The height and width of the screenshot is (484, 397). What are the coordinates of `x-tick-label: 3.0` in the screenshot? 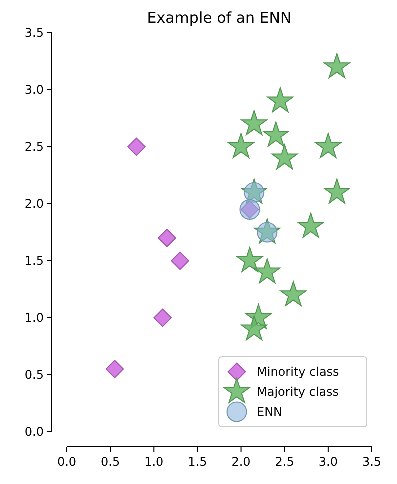 It's located at (328, 462).